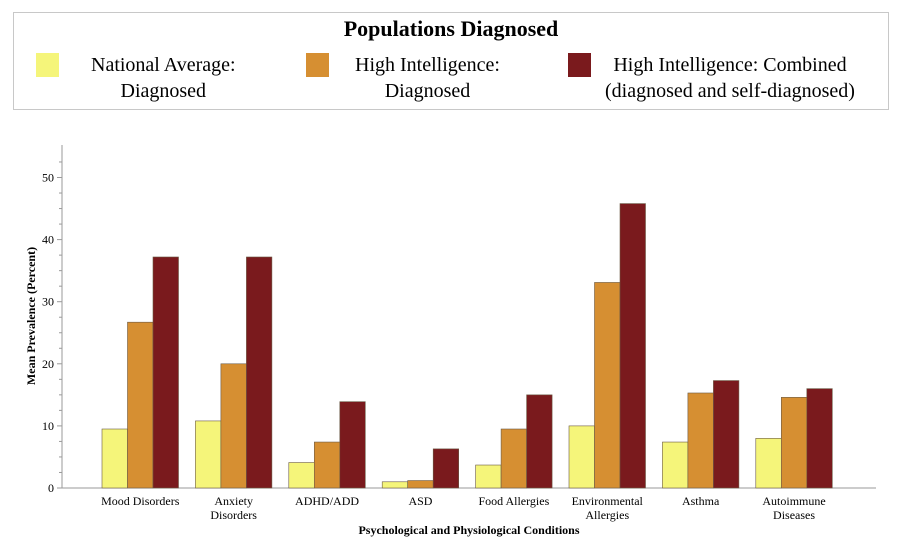 This screenshot has width=912, height=541. I want to click on y-axis-title: Mean Prevalence (Percent), so click(31, 316).